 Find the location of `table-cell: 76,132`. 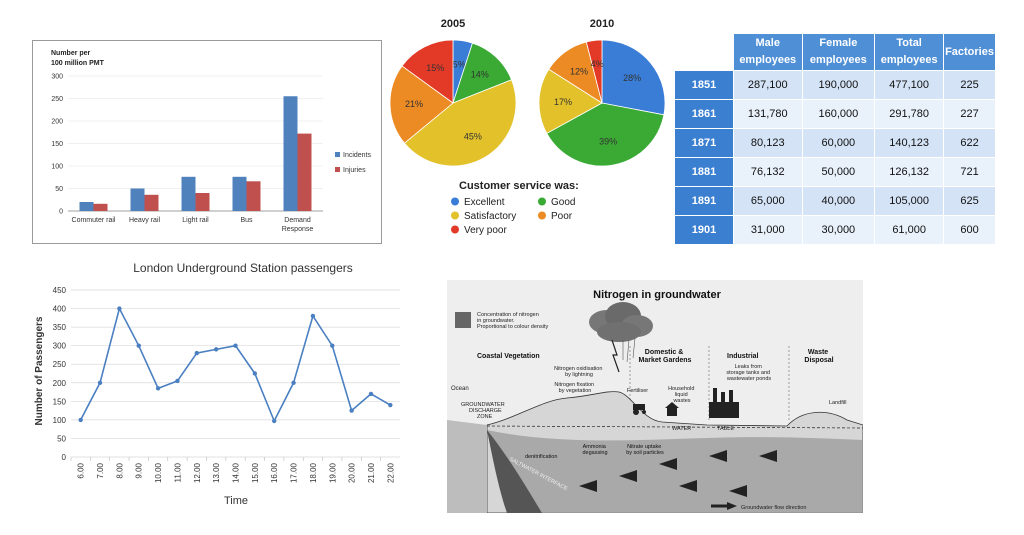

table-cell: 76,132 is located at coordinates (768, 172).